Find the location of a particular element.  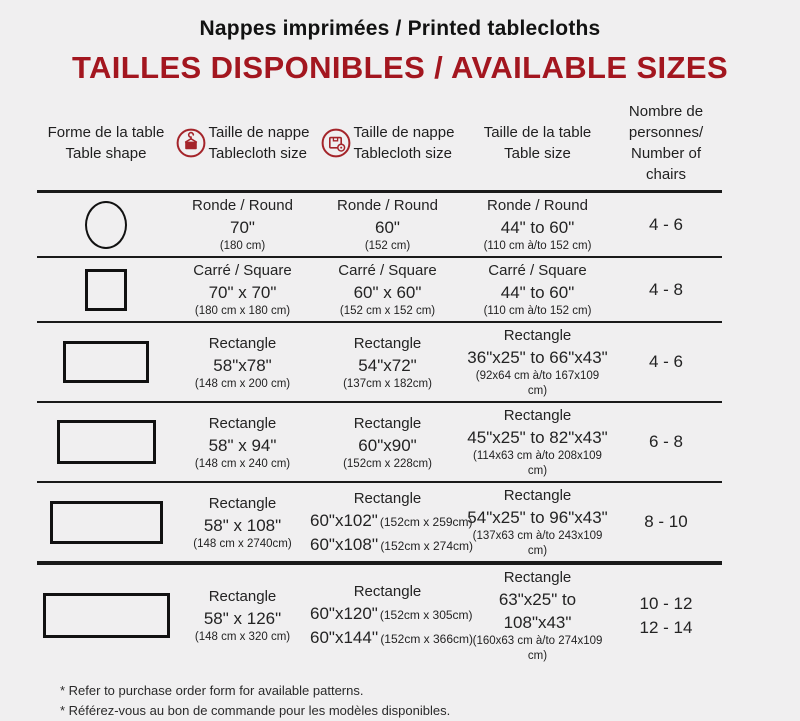

tablecloth-size-1-cell-size: 70" x 70" is located at coordinates (242, 292).